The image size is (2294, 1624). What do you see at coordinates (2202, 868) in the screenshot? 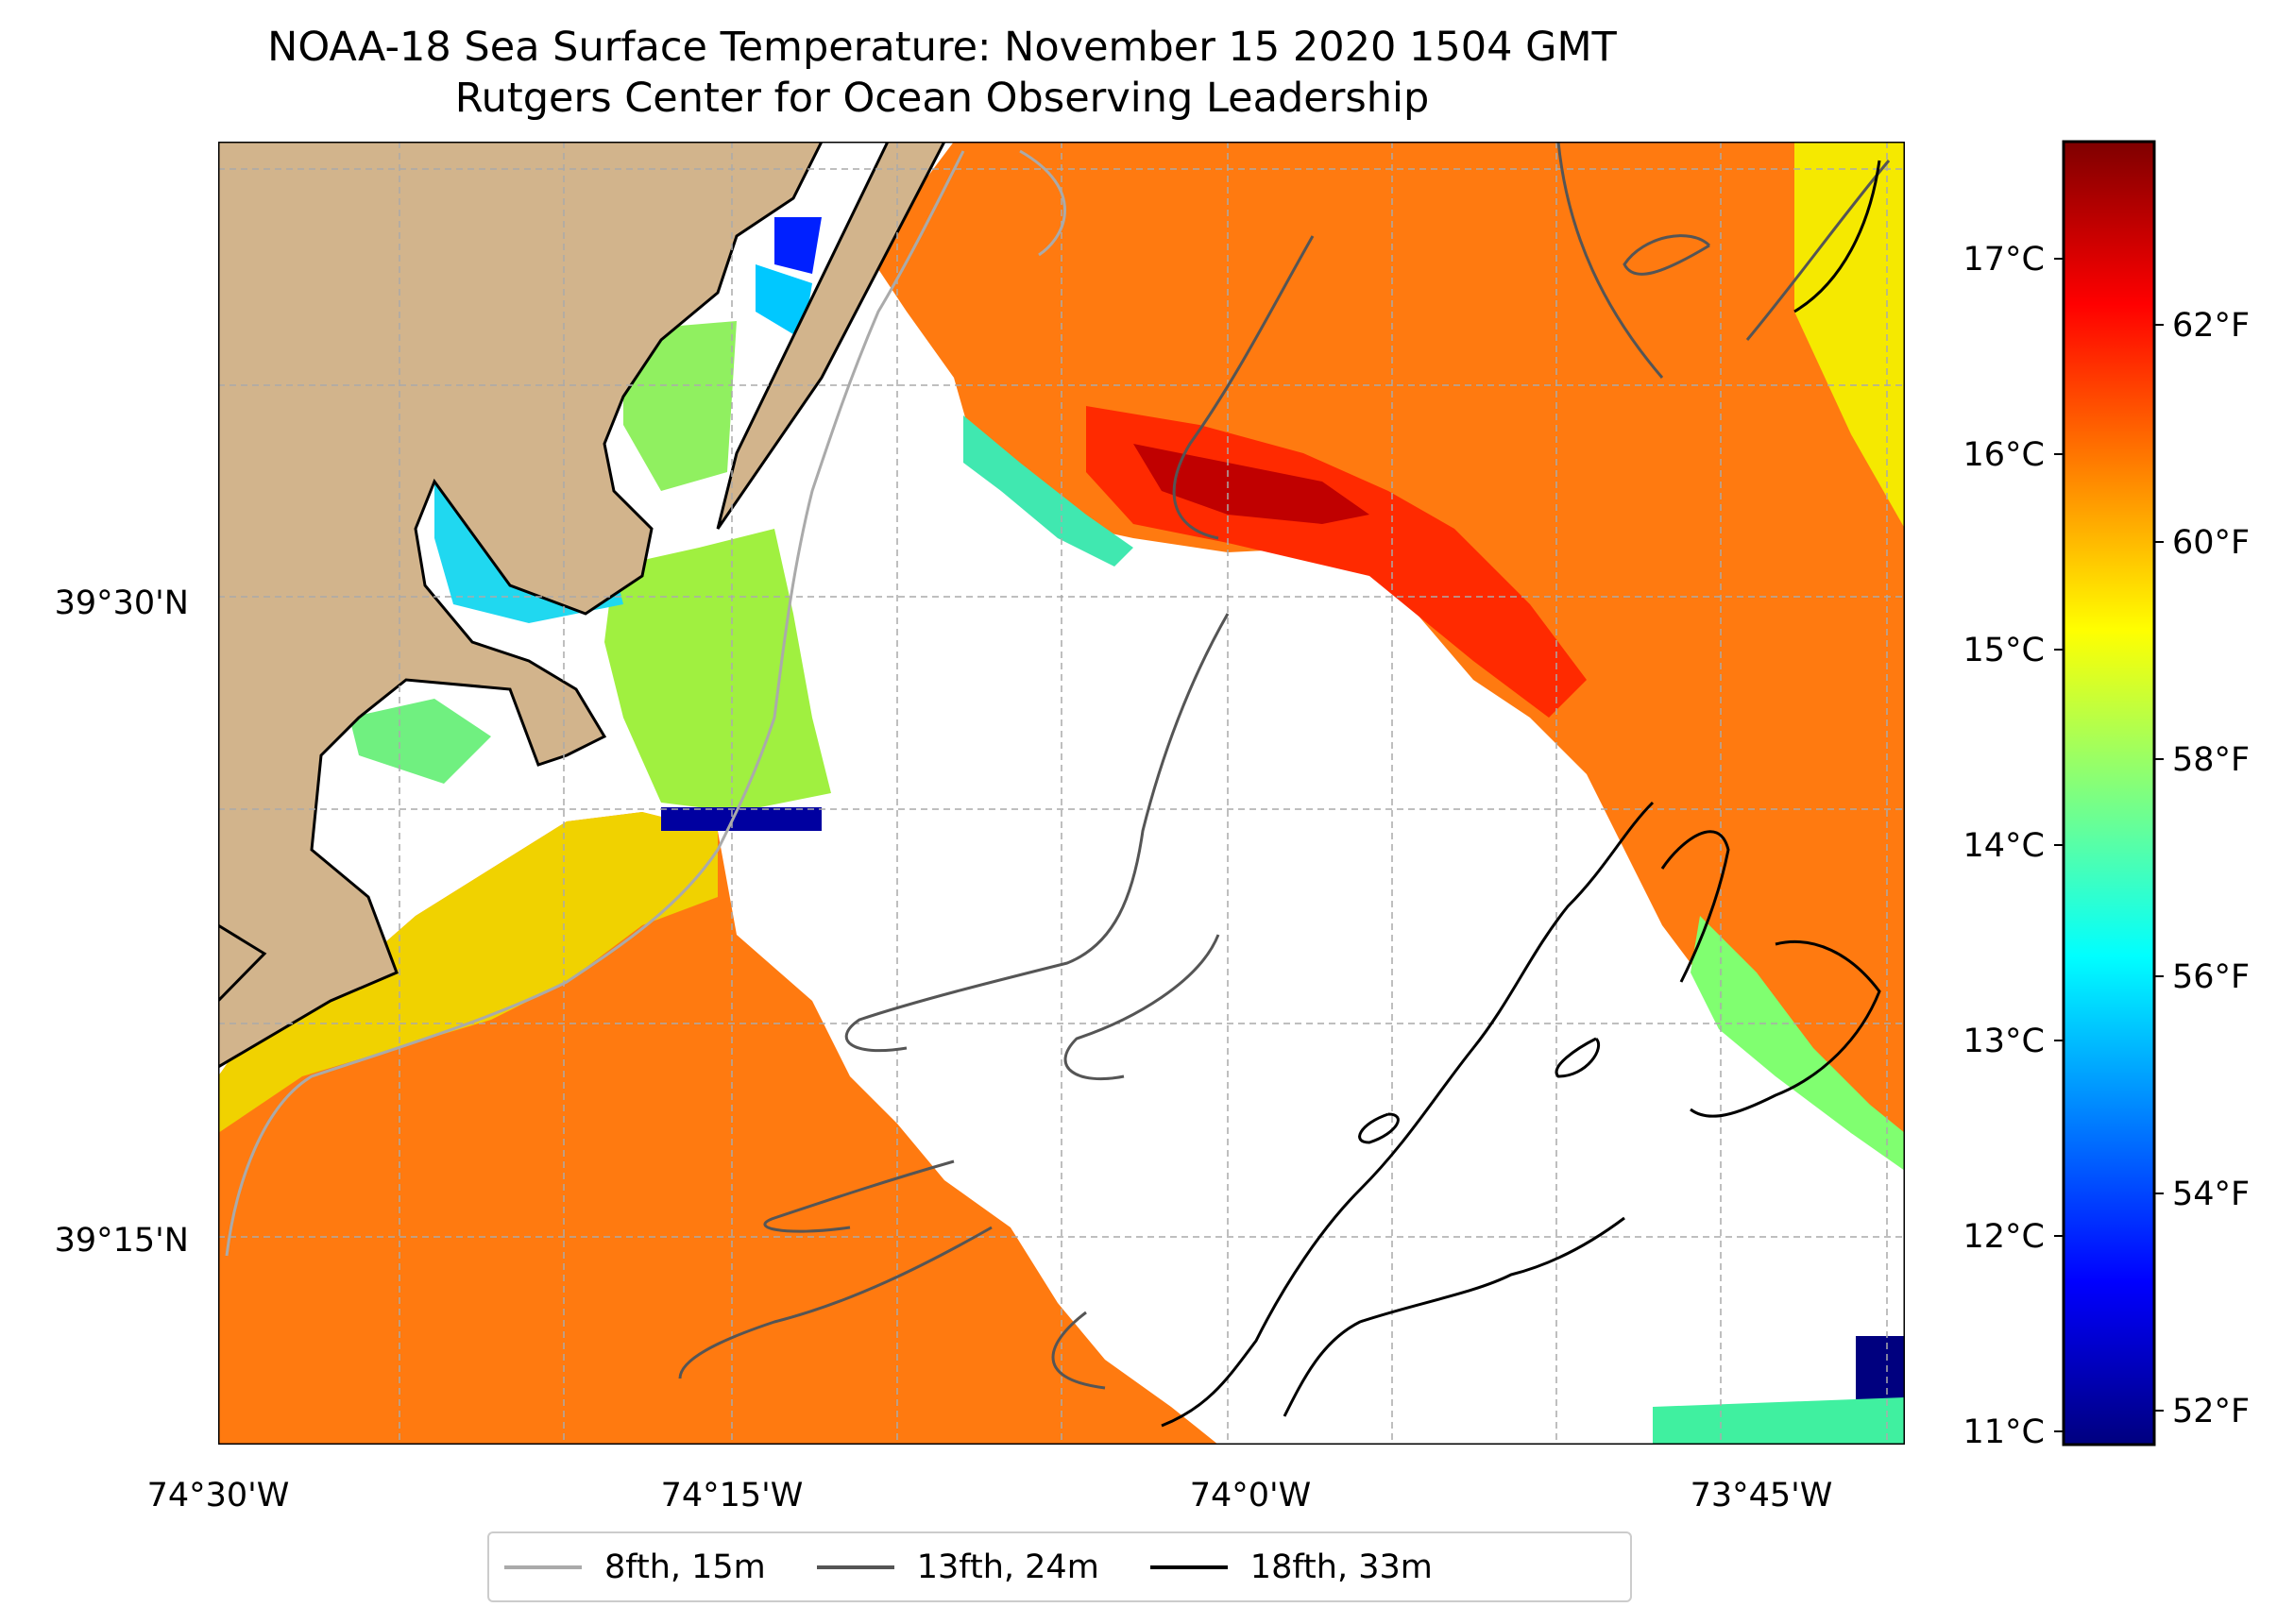
I see `colorbar-fahrenheit-ticks: 52°F 54°F 56°F 58°F 60°F 62°F` at bounding box center [2202, 868].